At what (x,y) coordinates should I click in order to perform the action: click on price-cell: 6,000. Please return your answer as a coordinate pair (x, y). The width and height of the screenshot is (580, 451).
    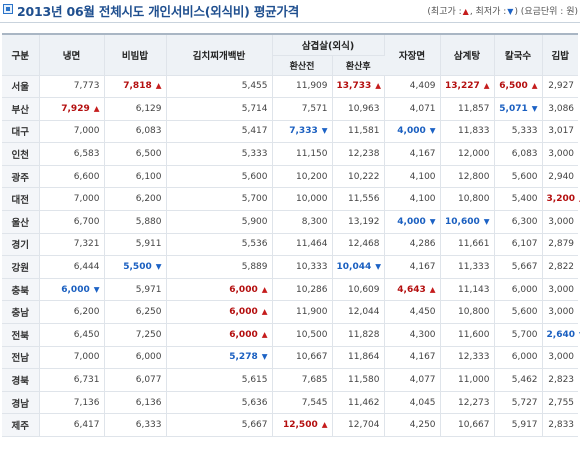
    Looking at the image, I should click on (518, 290).